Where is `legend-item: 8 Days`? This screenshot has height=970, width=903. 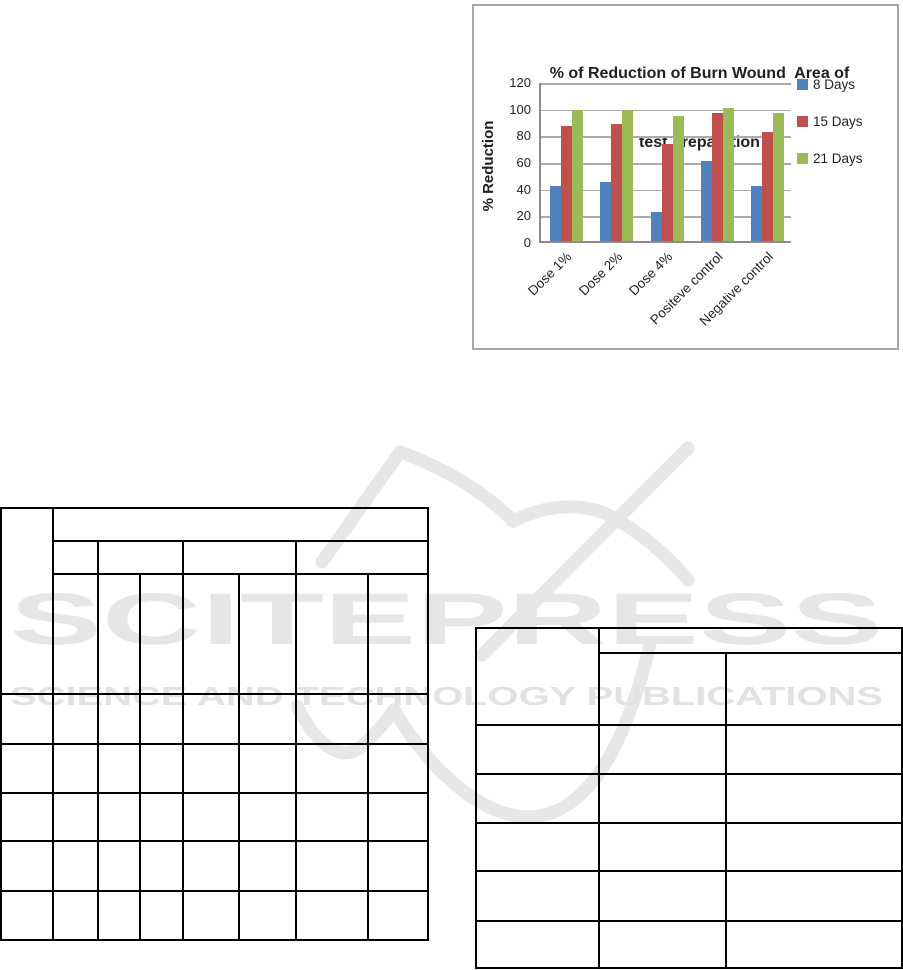 legend-item: 8 Days is located at coordinates (830, 84).